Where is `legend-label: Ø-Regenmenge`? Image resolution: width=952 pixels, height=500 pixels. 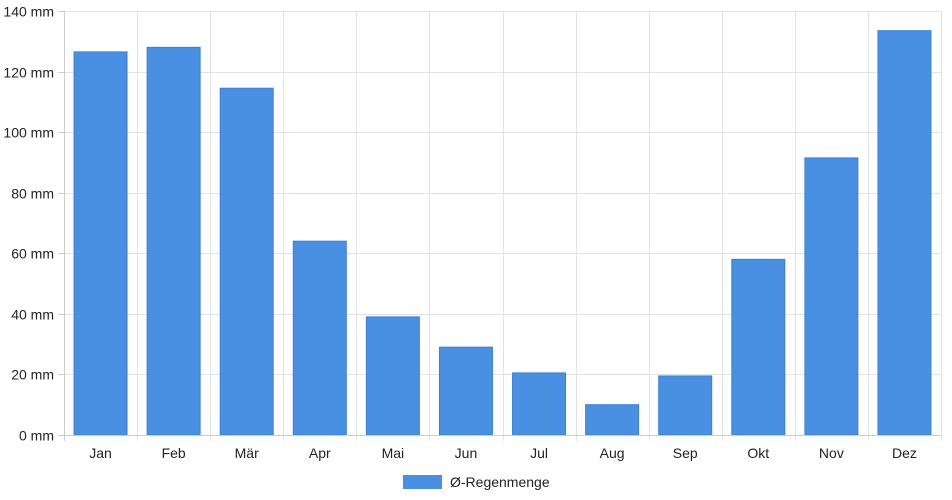 legend-label: Ø-Regenmenge is located at coordinates (500, 482).